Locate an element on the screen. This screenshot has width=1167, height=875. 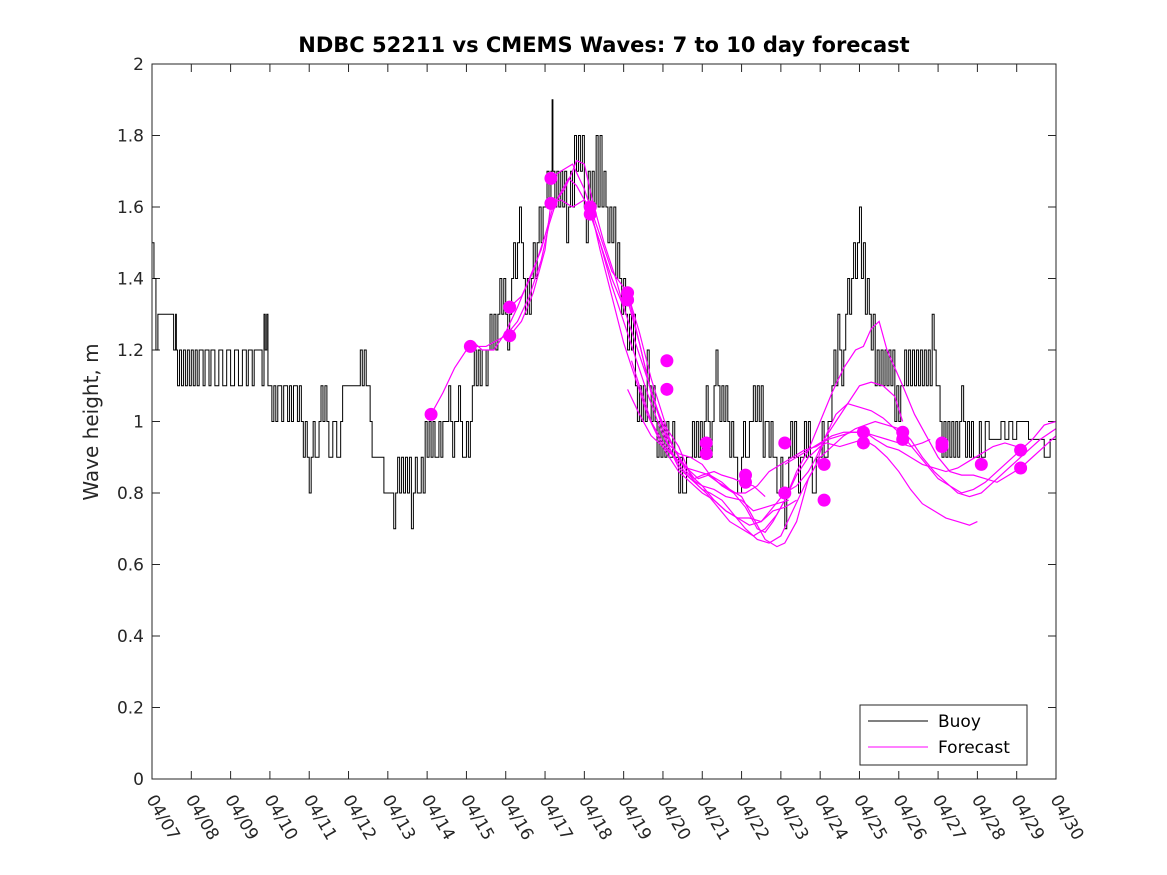
legend: Buoy Forecast is located at coordinates (943, 735).